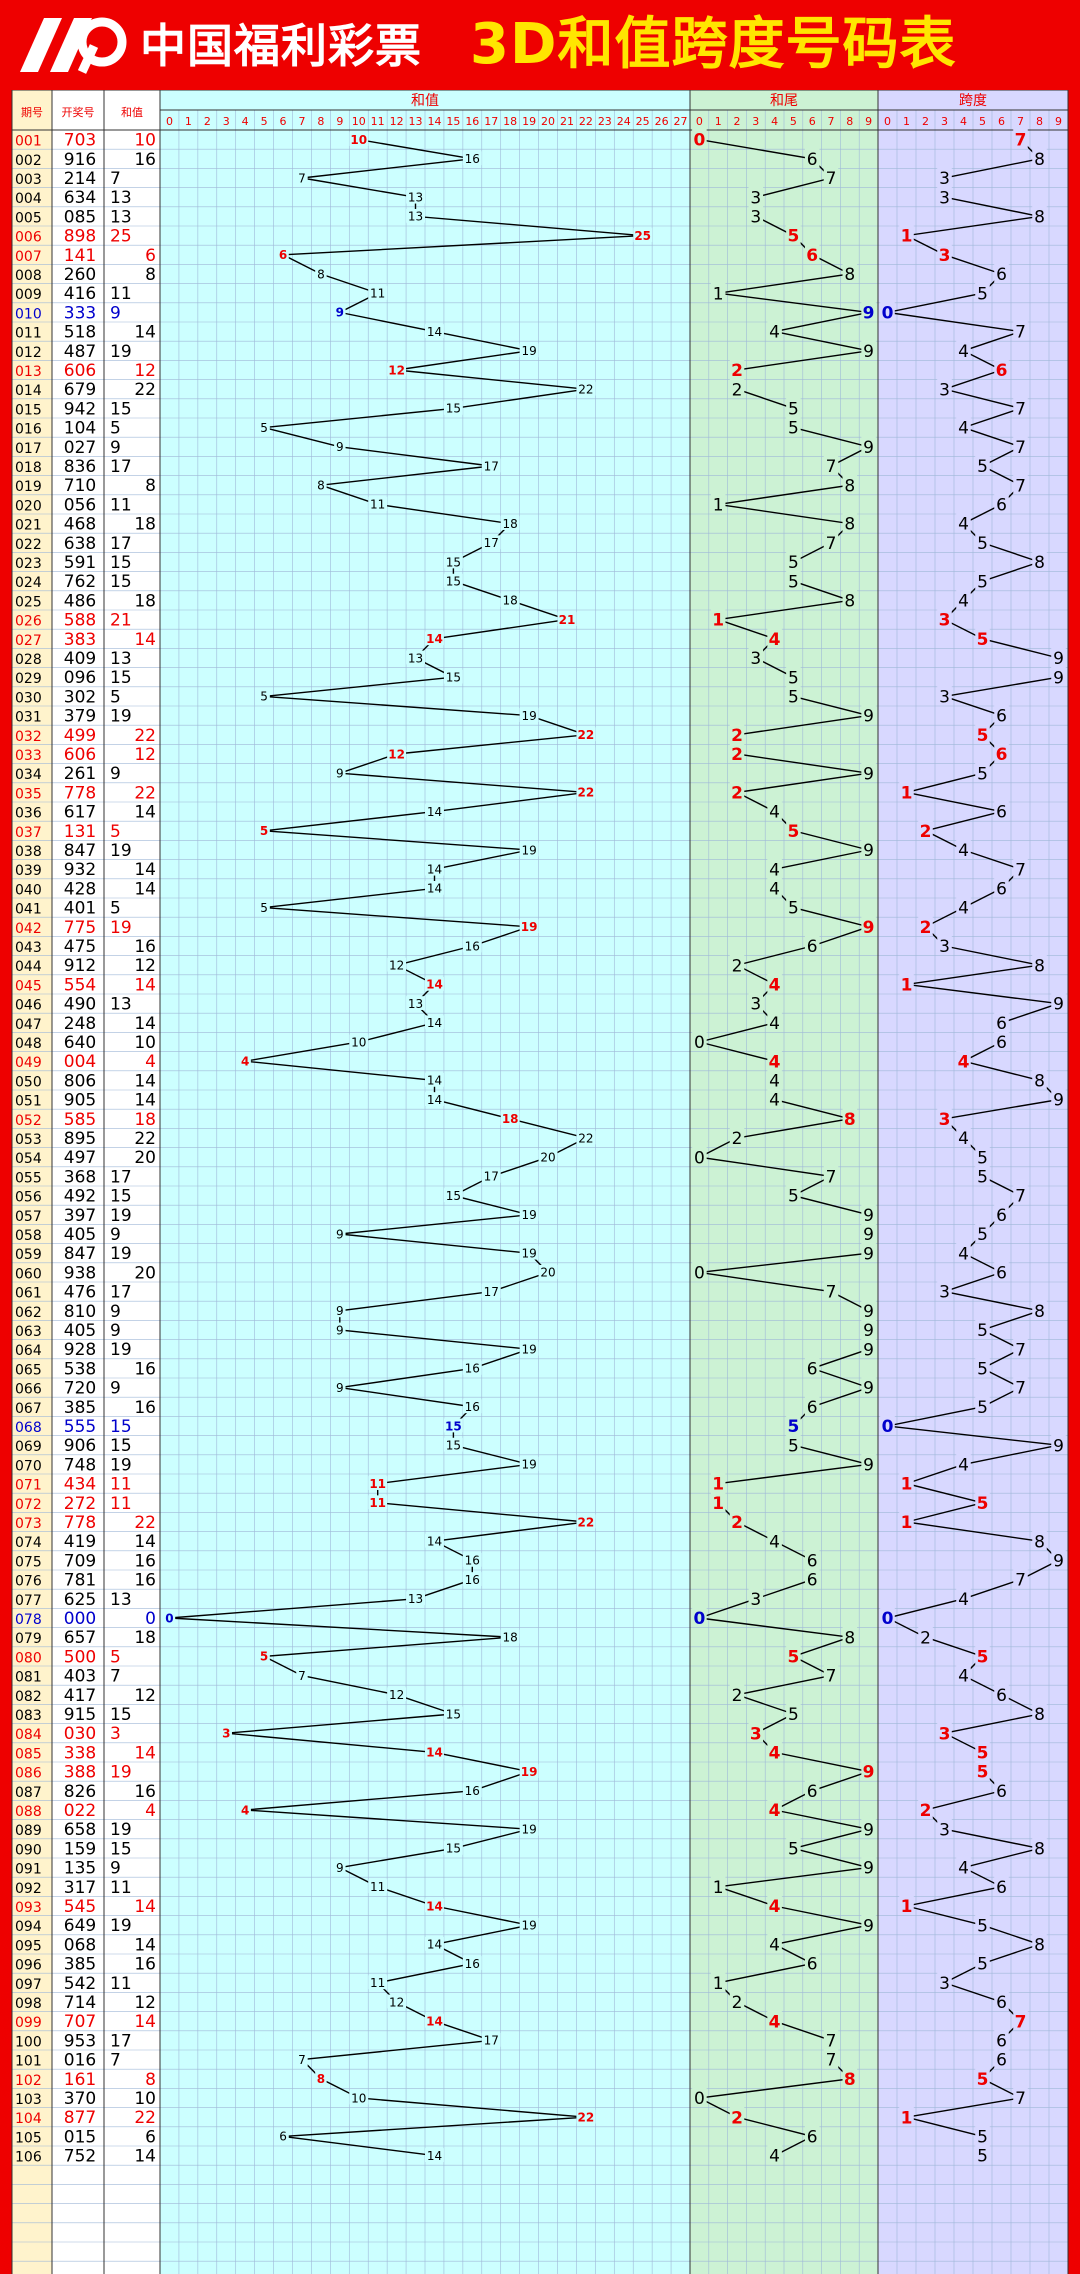 Image resolution: width=1080 pixels, height=2274 pixels. Describe the element at coordinates (831, 1677) in the screenshot. I see `tail-point: 7` at that location.